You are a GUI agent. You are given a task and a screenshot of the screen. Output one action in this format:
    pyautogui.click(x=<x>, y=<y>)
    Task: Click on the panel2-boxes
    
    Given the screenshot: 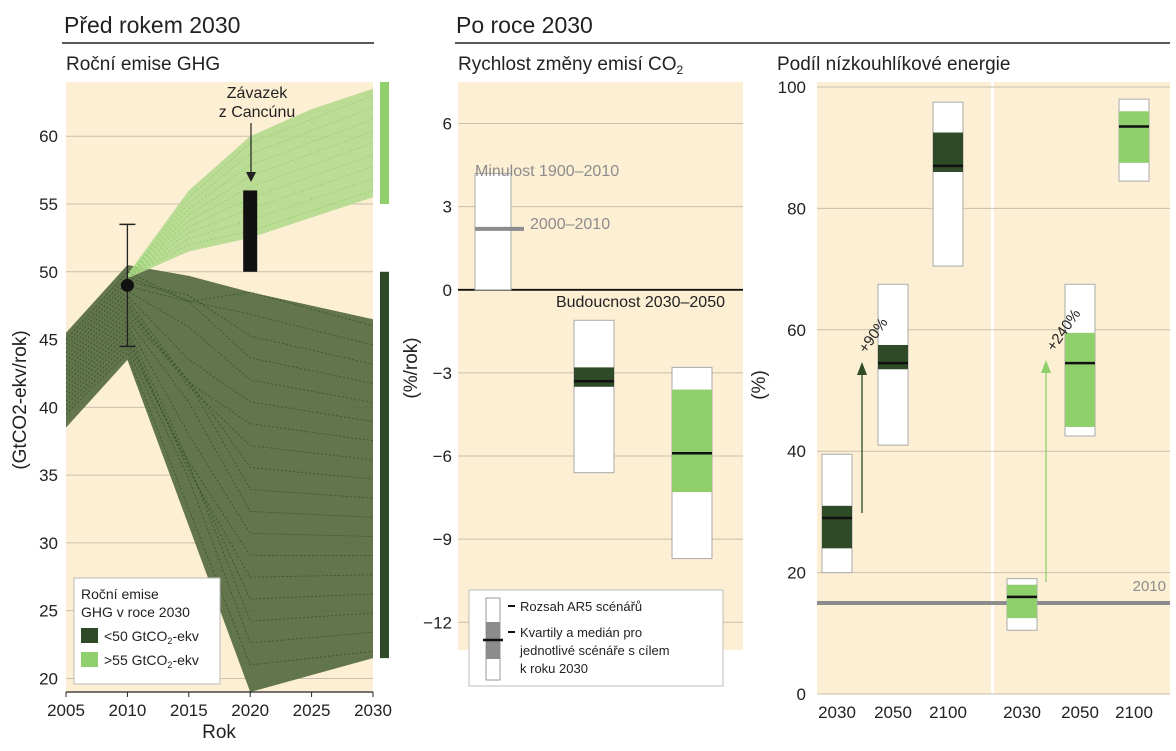 What is the action you would take?
    pyautogui.click(x=593, y=366)
    